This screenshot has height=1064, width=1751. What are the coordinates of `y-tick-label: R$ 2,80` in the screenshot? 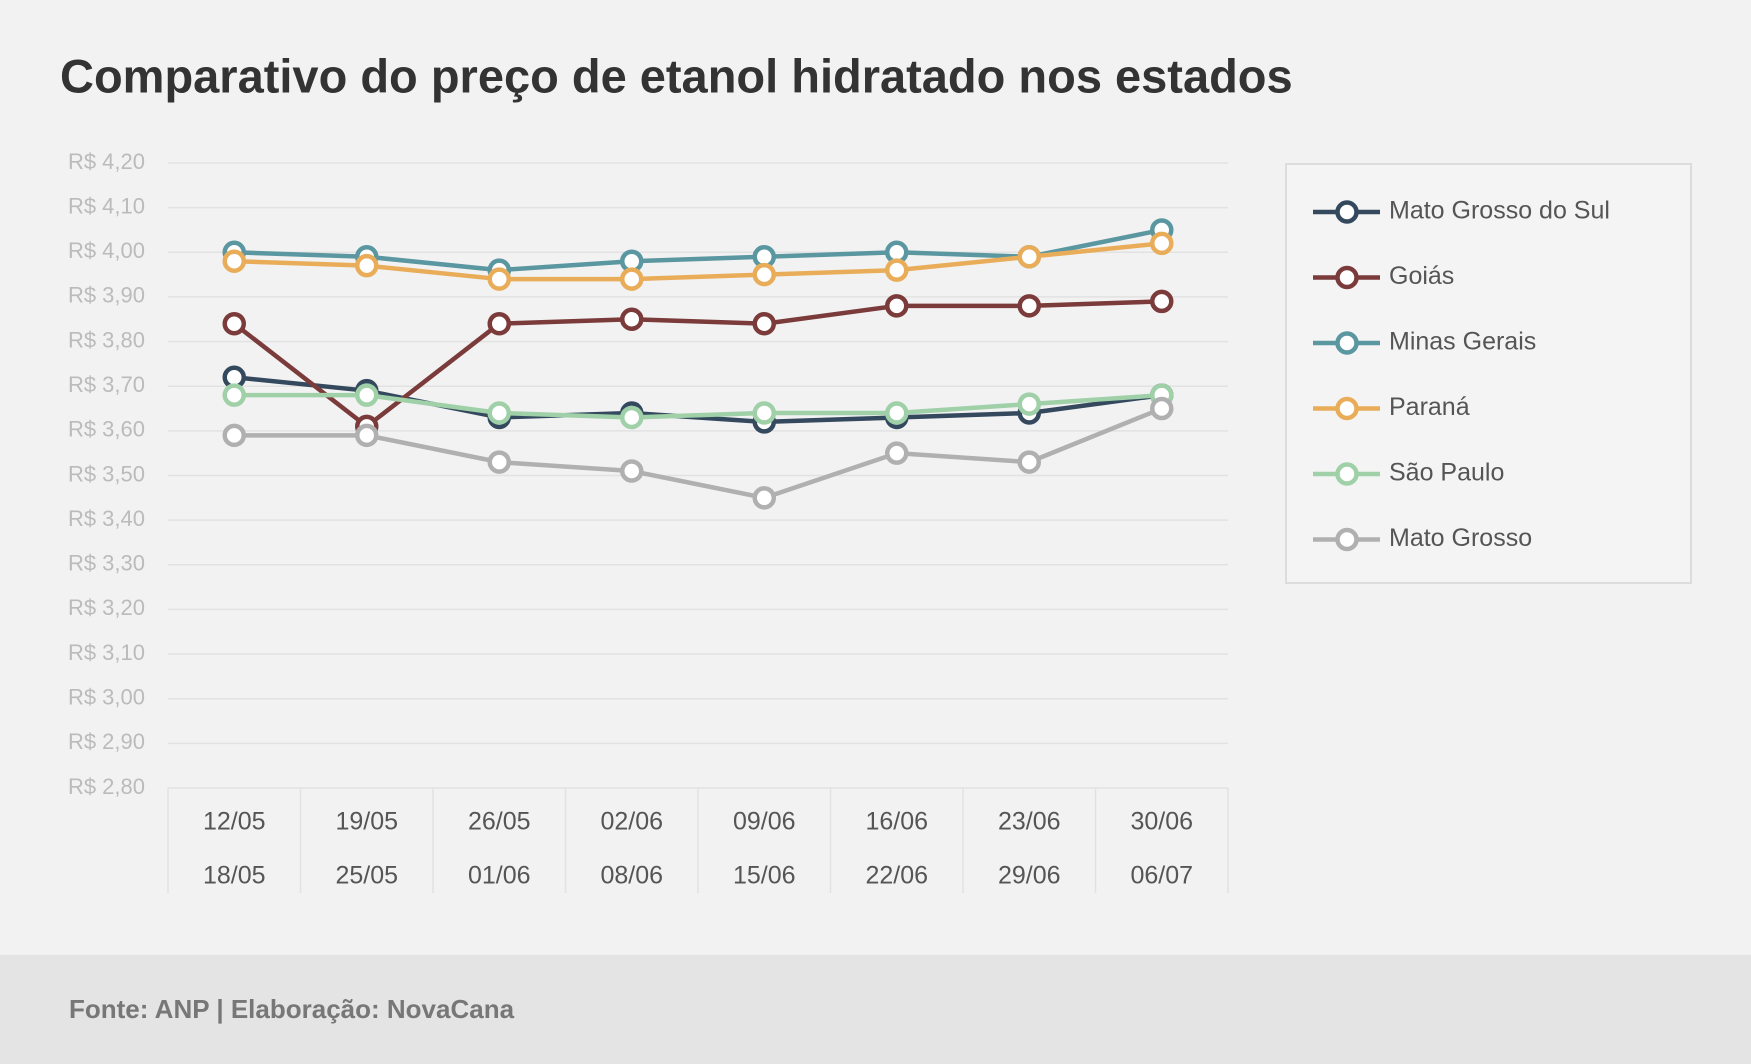 It's located at (106, 786).